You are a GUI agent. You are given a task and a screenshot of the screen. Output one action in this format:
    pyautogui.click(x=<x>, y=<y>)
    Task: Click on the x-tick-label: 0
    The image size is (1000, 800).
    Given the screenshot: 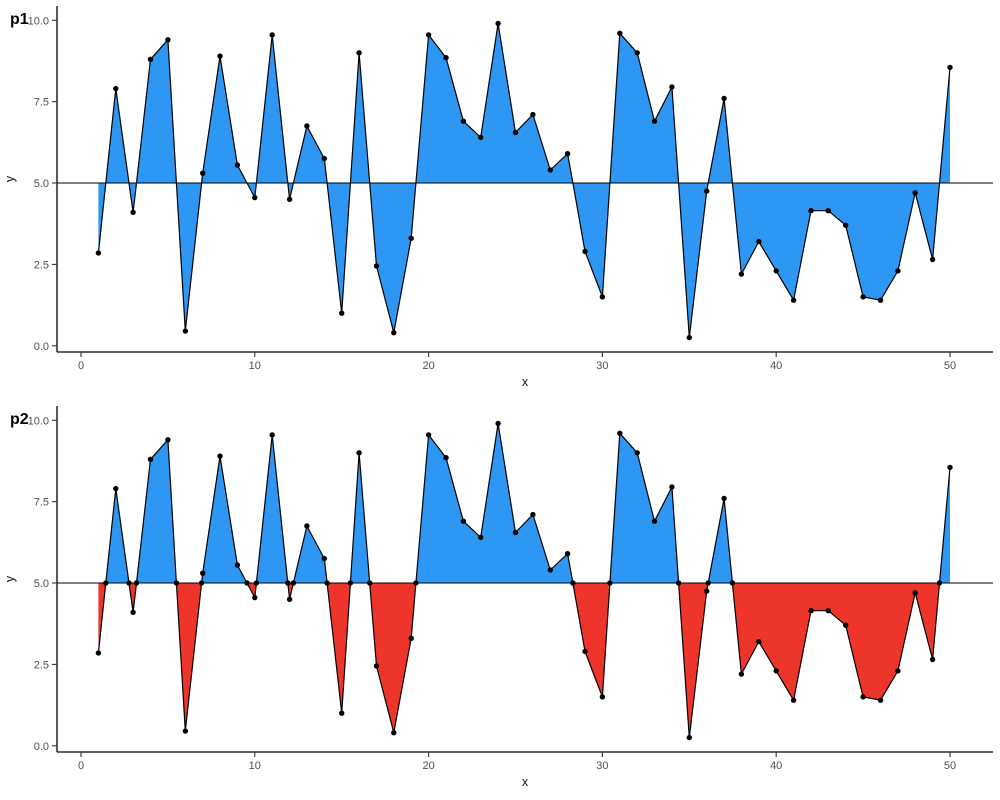 What is the action you would take?
    pyautogui.click(x=81, y=766)
    